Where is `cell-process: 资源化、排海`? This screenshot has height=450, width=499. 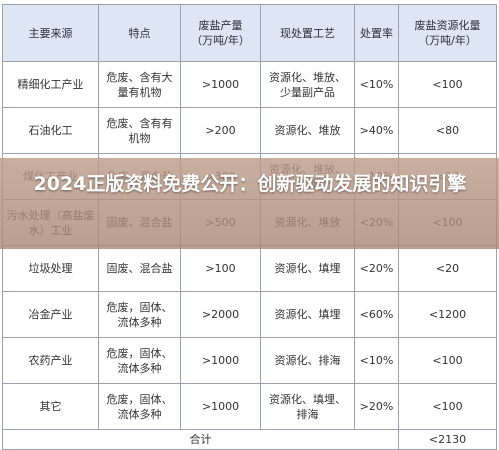
cell-process: 资源化、排海 is located at coordinates (307, 360).